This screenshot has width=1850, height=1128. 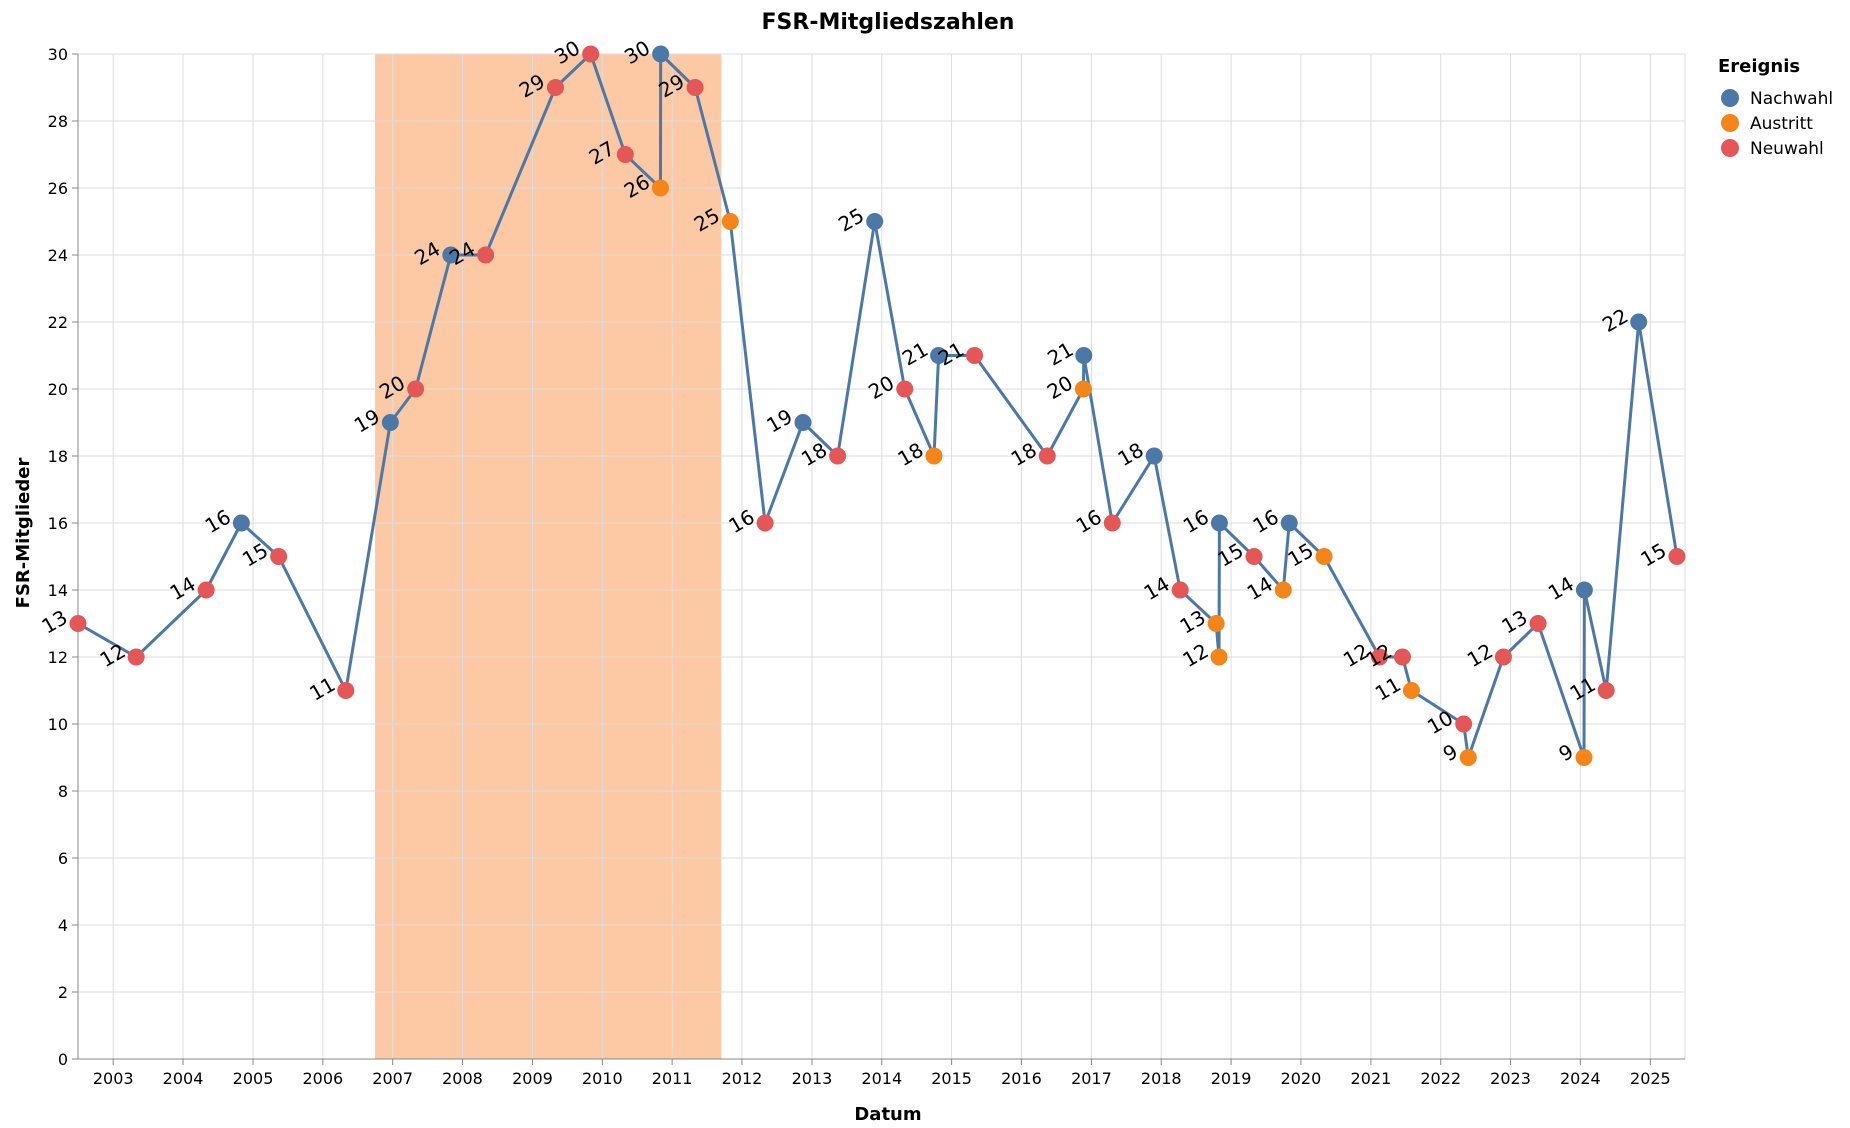 I want to click on data-label: 22, so click(x=1615, y=321).